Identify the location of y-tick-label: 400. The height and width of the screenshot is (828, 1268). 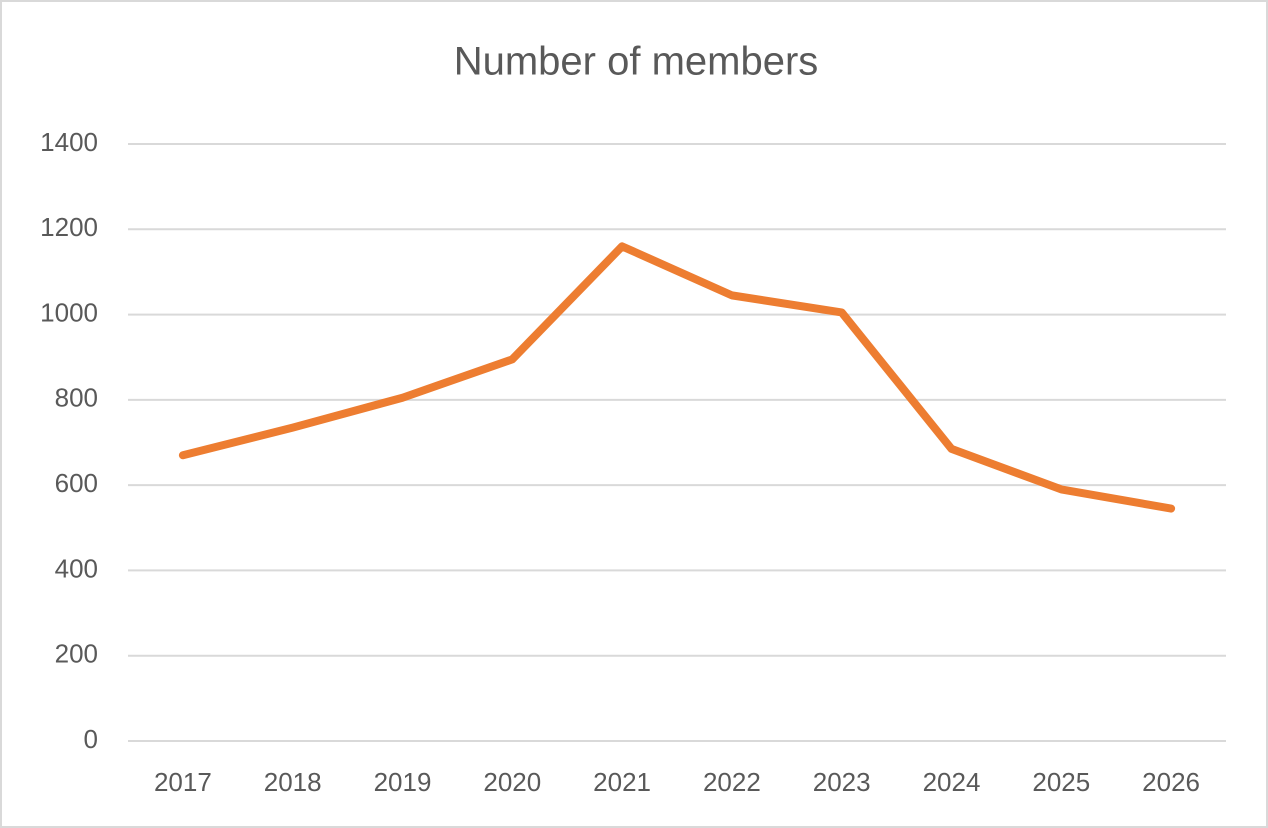
(76, 568).